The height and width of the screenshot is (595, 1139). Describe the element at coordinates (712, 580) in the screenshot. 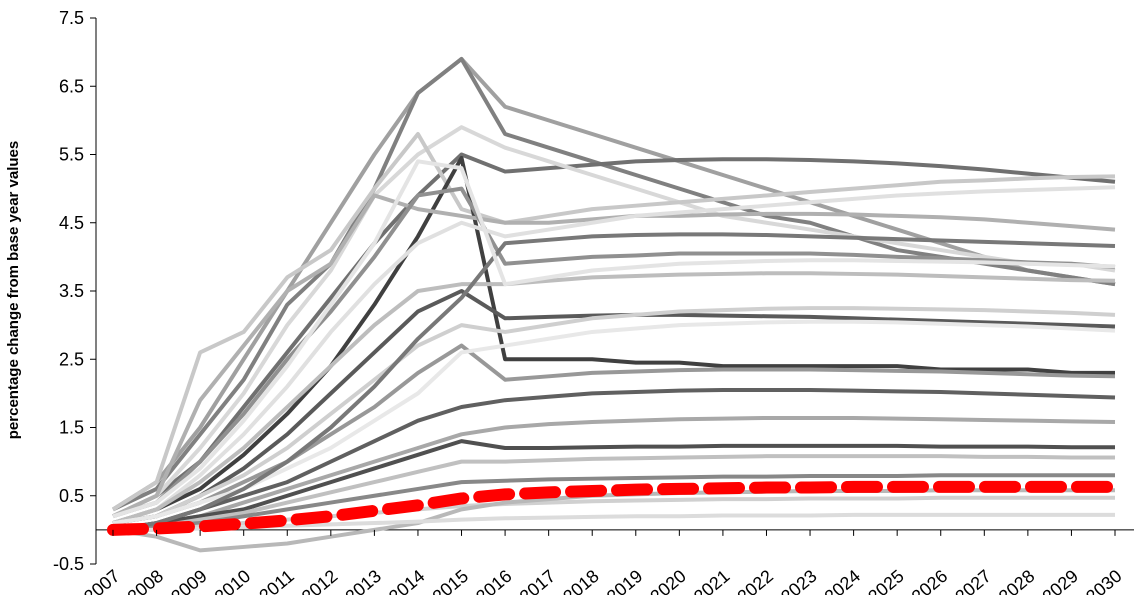

I see `x-tick-label: 2021` at that location.